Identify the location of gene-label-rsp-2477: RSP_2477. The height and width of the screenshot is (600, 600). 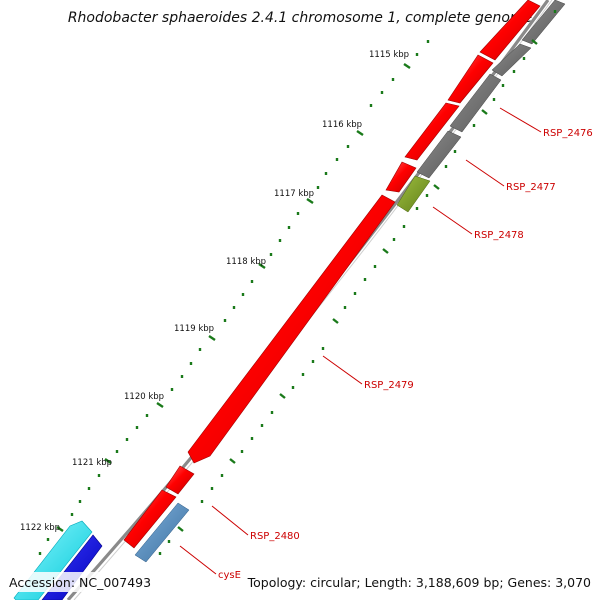
(531, 187).